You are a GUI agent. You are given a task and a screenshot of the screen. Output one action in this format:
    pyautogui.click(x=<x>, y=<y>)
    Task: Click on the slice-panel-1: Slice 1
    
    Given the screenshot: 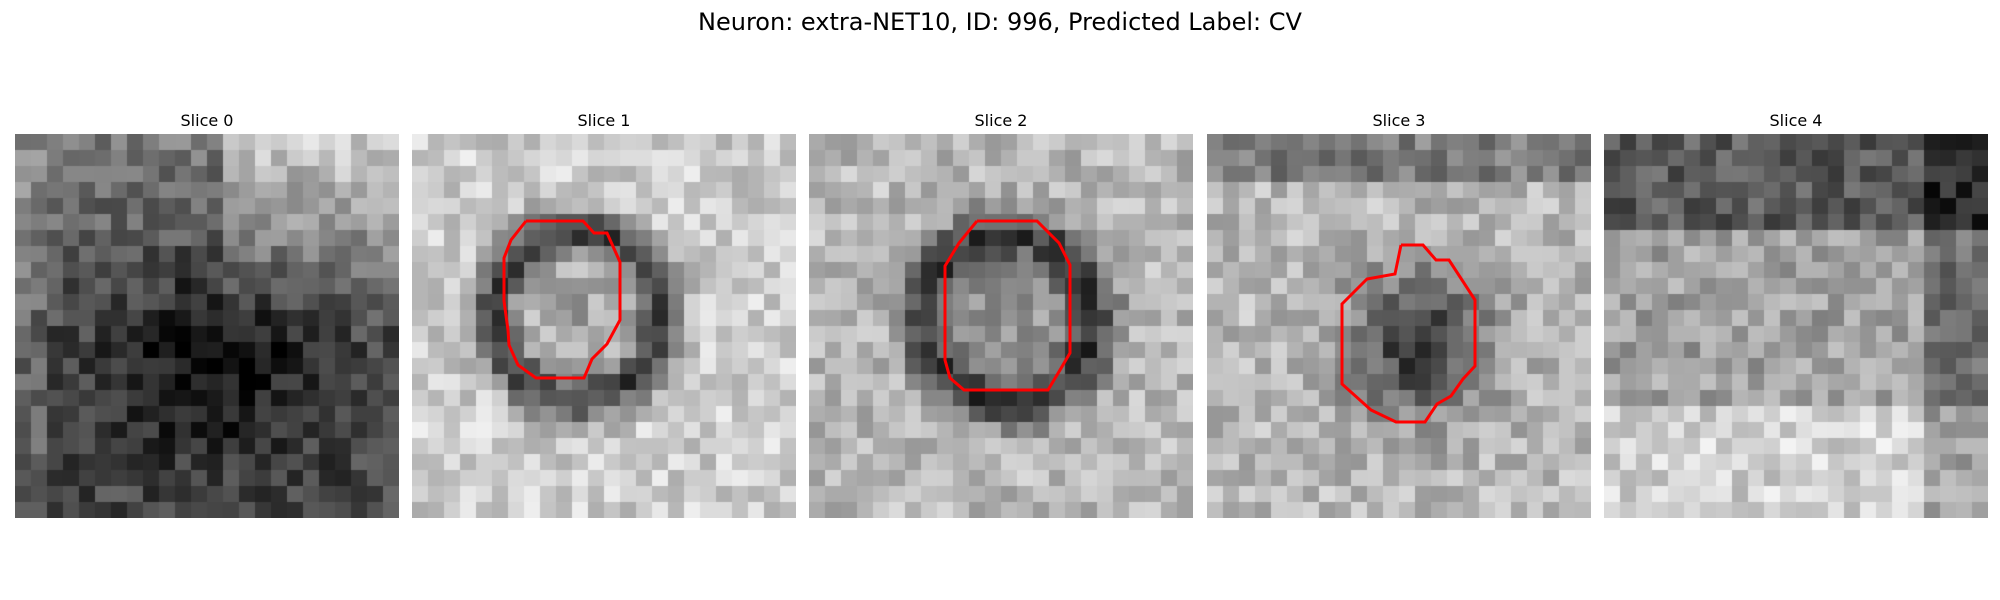 What is the action you would take?
    pyautogui.click(x=604, y=313)
    